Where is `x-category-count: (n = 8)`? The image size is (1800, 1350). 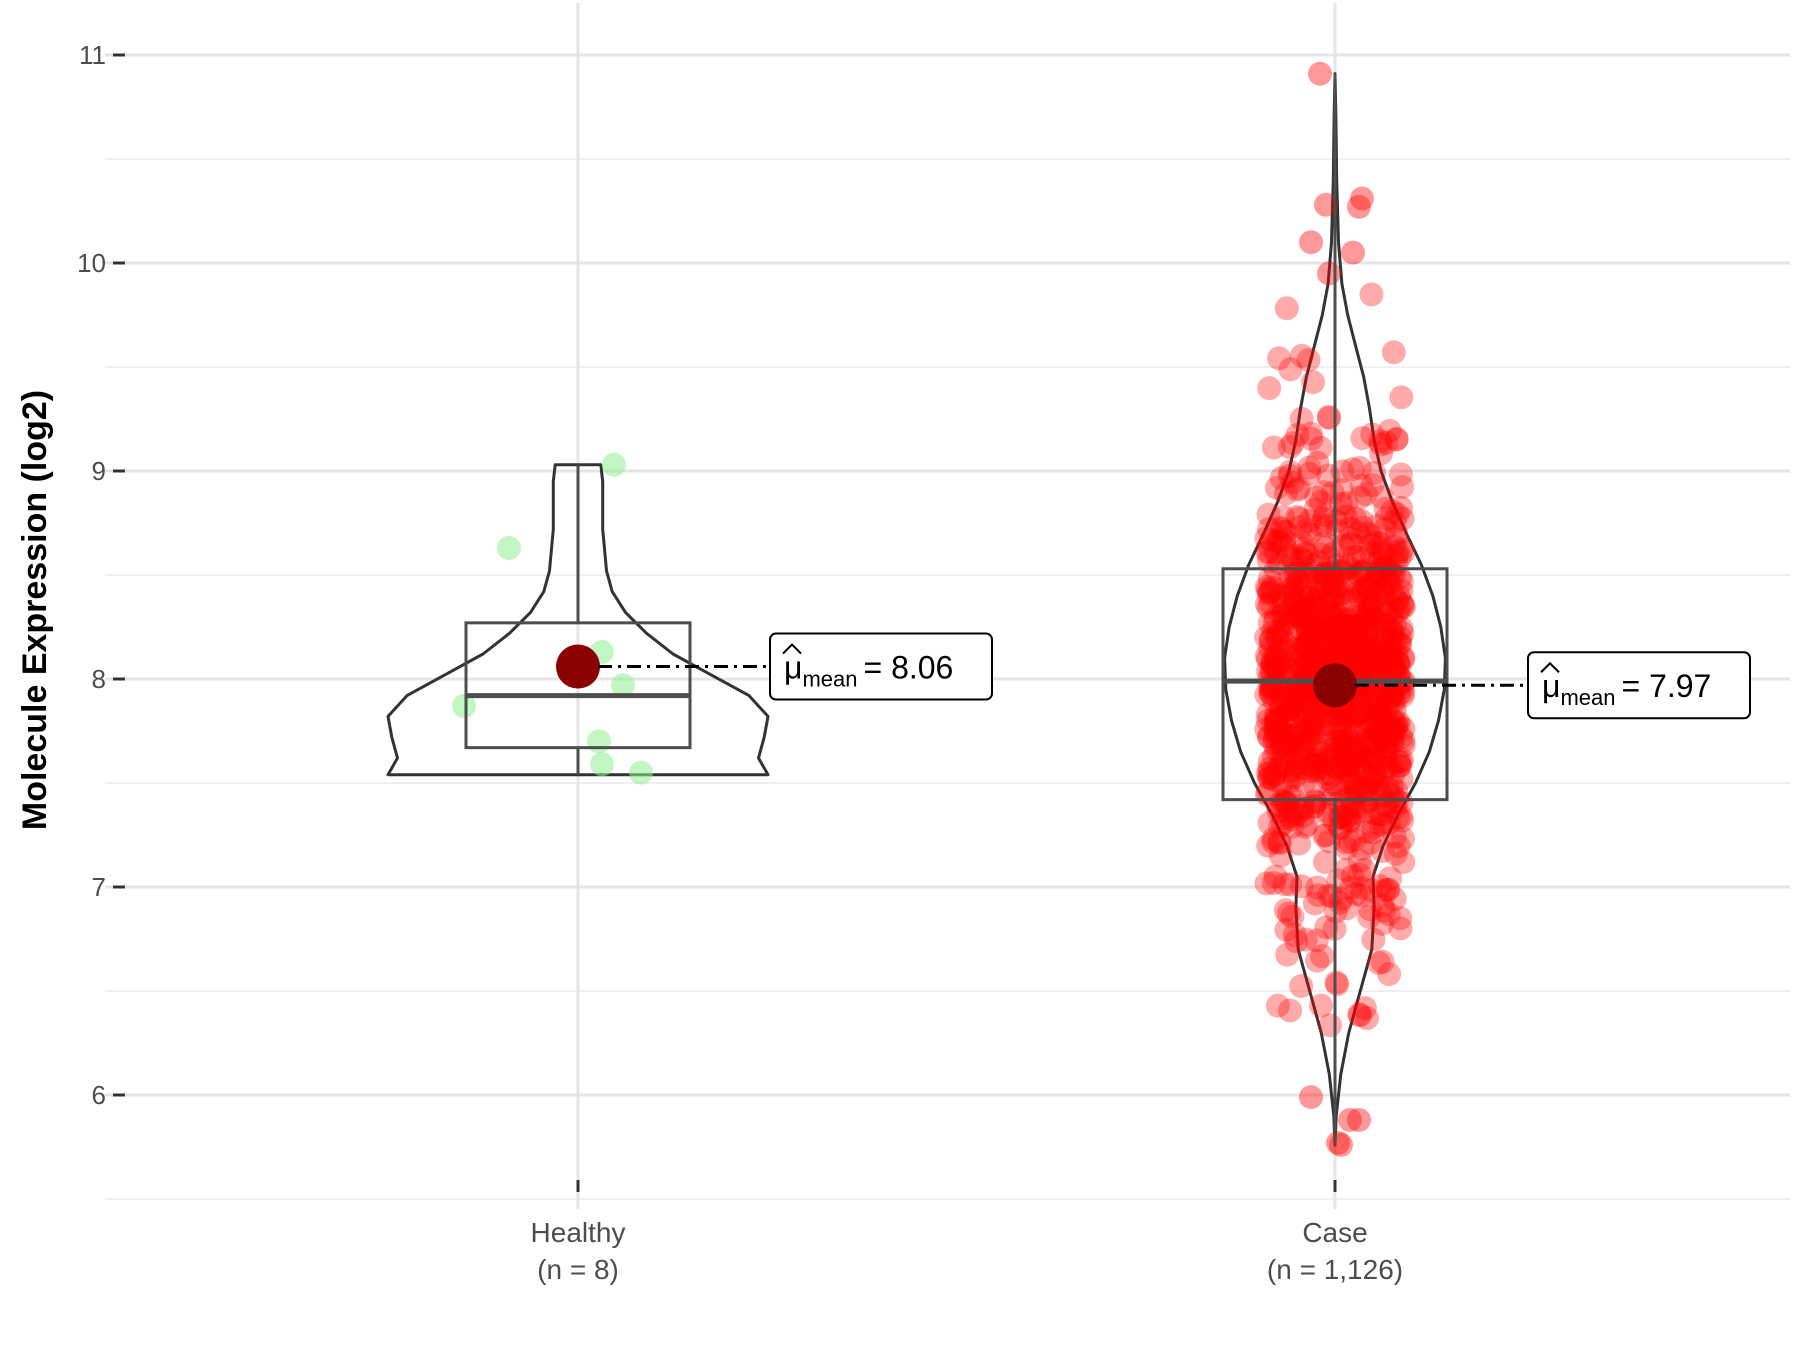 x-category-count: (n = 8) is located at coordinates (578, 1269).